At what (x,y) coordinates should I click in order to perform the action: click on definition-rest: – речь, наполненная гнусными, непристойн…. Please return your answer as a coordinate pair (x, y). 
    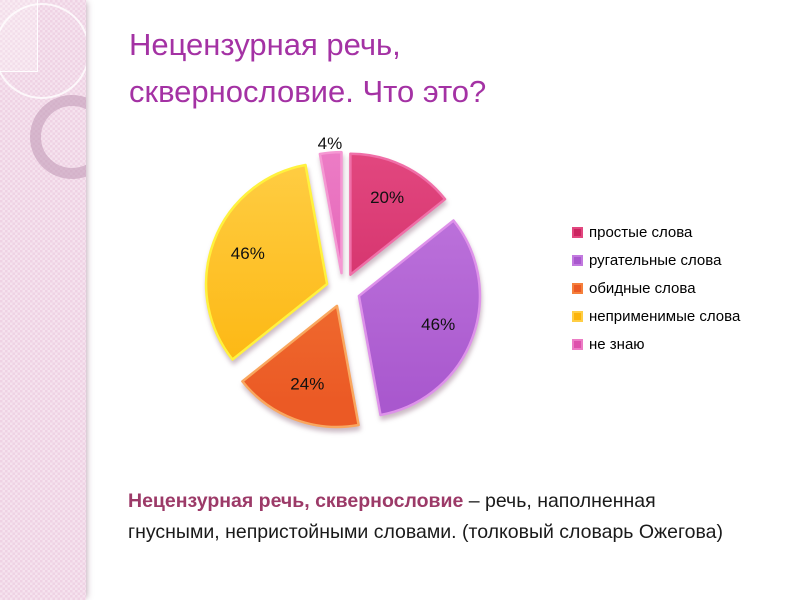
    Looking at the image, I should click on (425, 517).